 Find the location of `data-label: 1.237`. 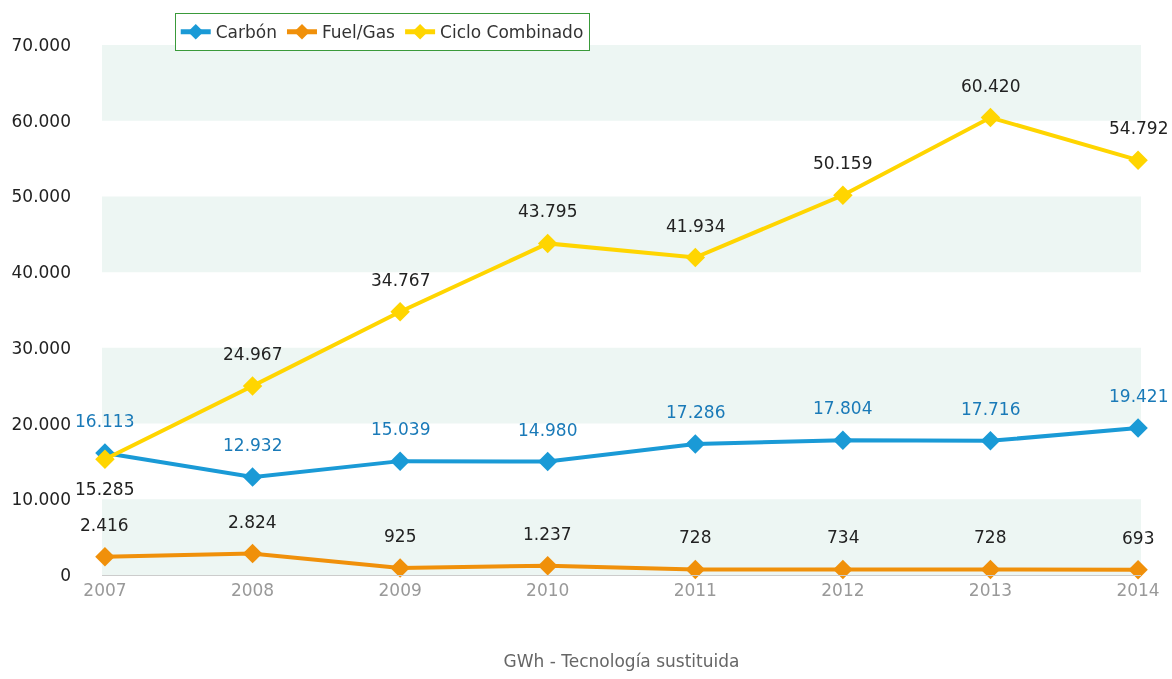

data-label: 1.237 is located at coordinates (547, 534).